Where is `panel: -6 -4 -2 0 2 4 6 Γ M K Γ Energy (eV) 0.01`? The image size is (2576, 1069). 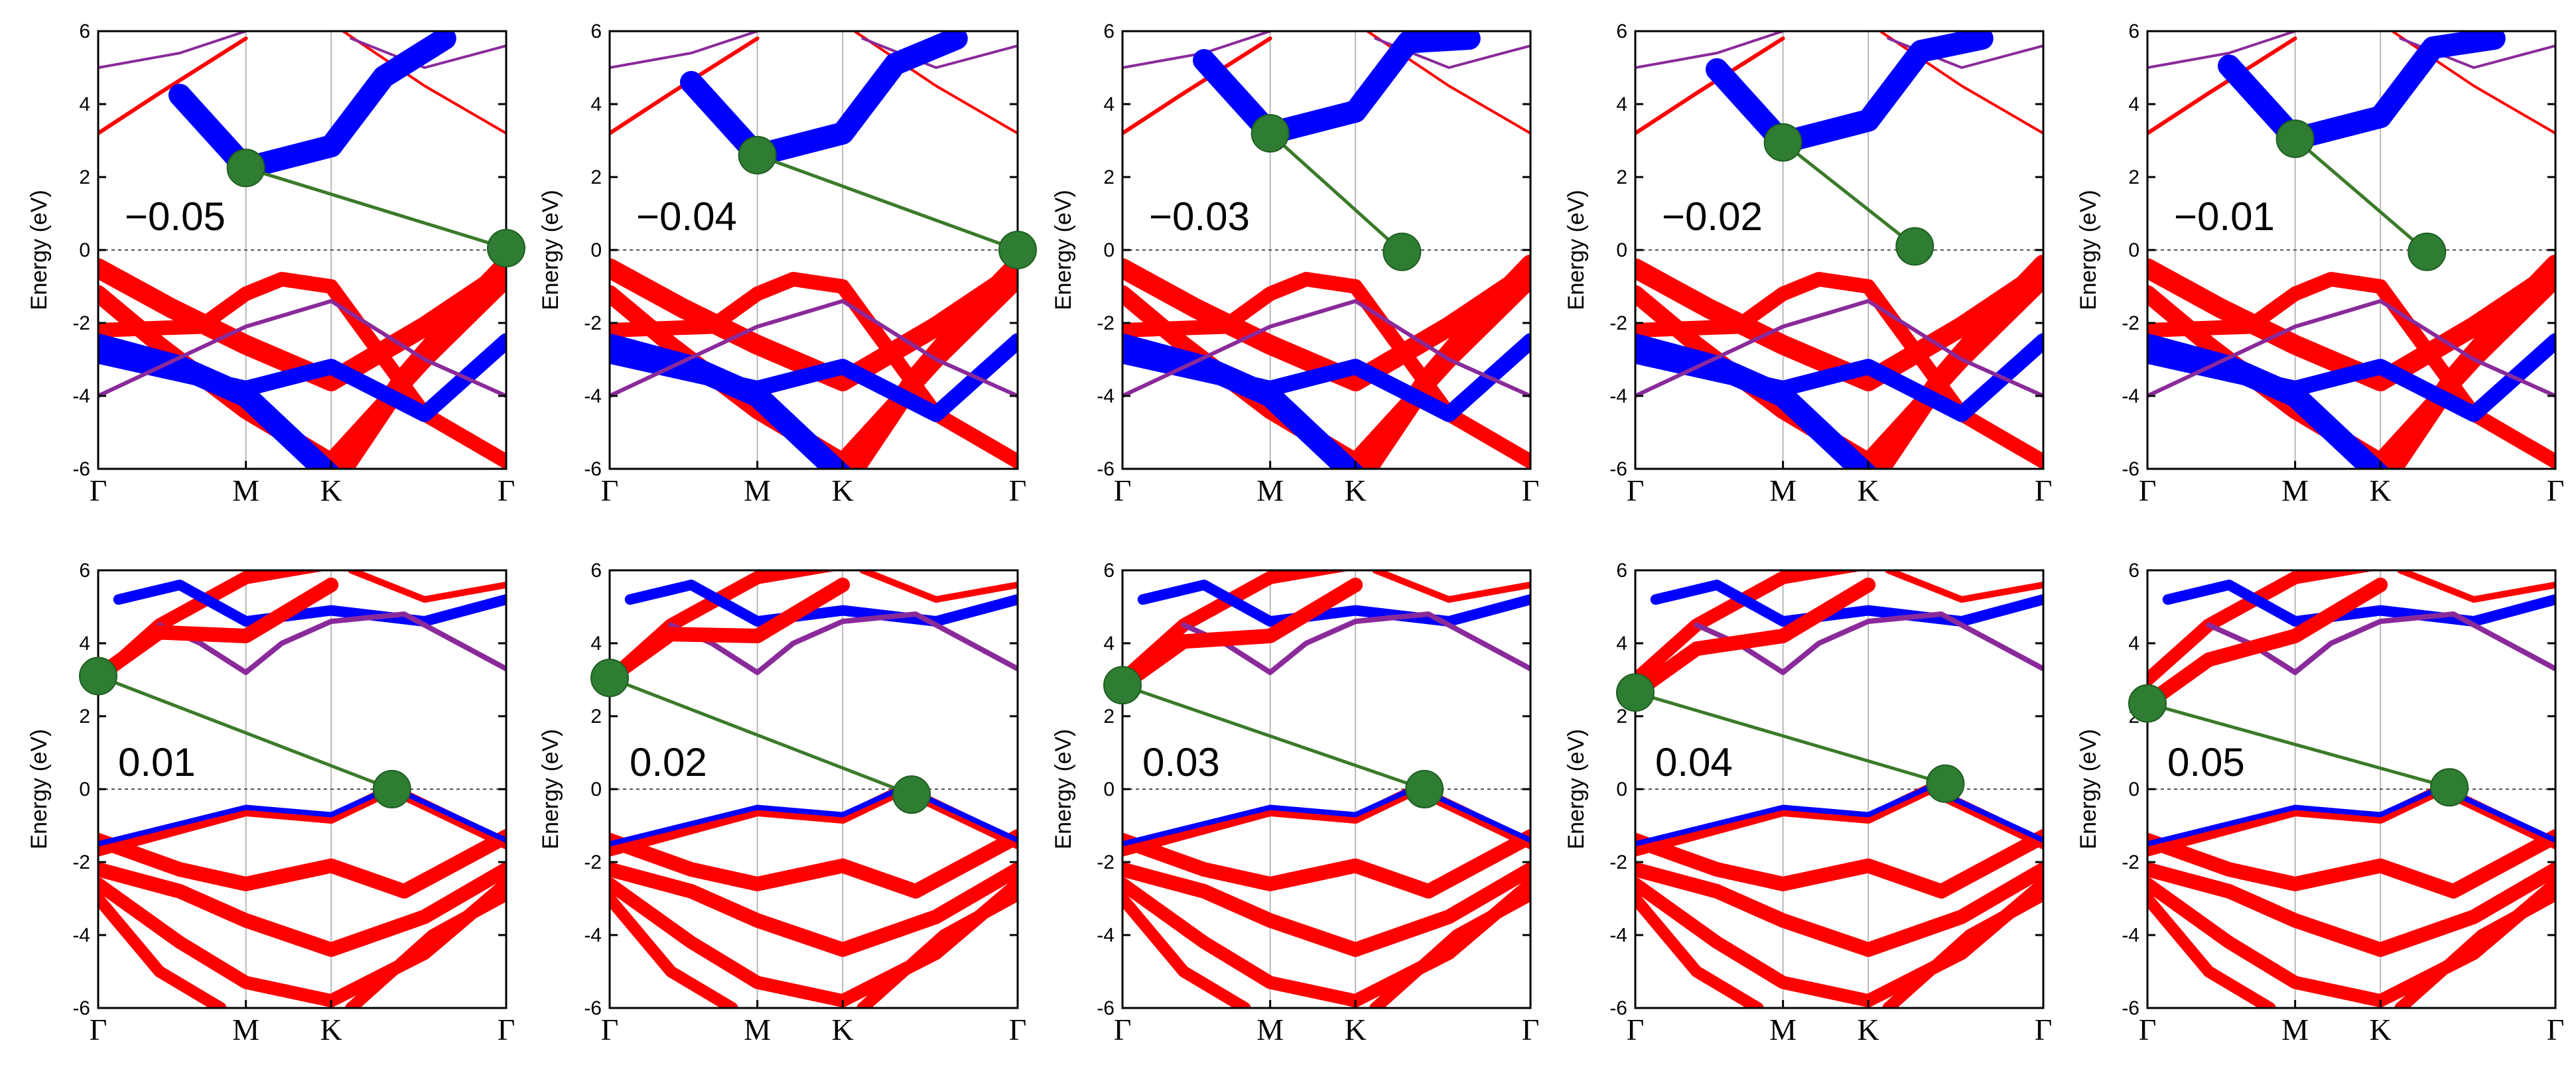 panel: -6 -4 -2 0 2 4 6 Γ M K Γ Energy (eV) 0.01 is located at coordinates (271, 803).